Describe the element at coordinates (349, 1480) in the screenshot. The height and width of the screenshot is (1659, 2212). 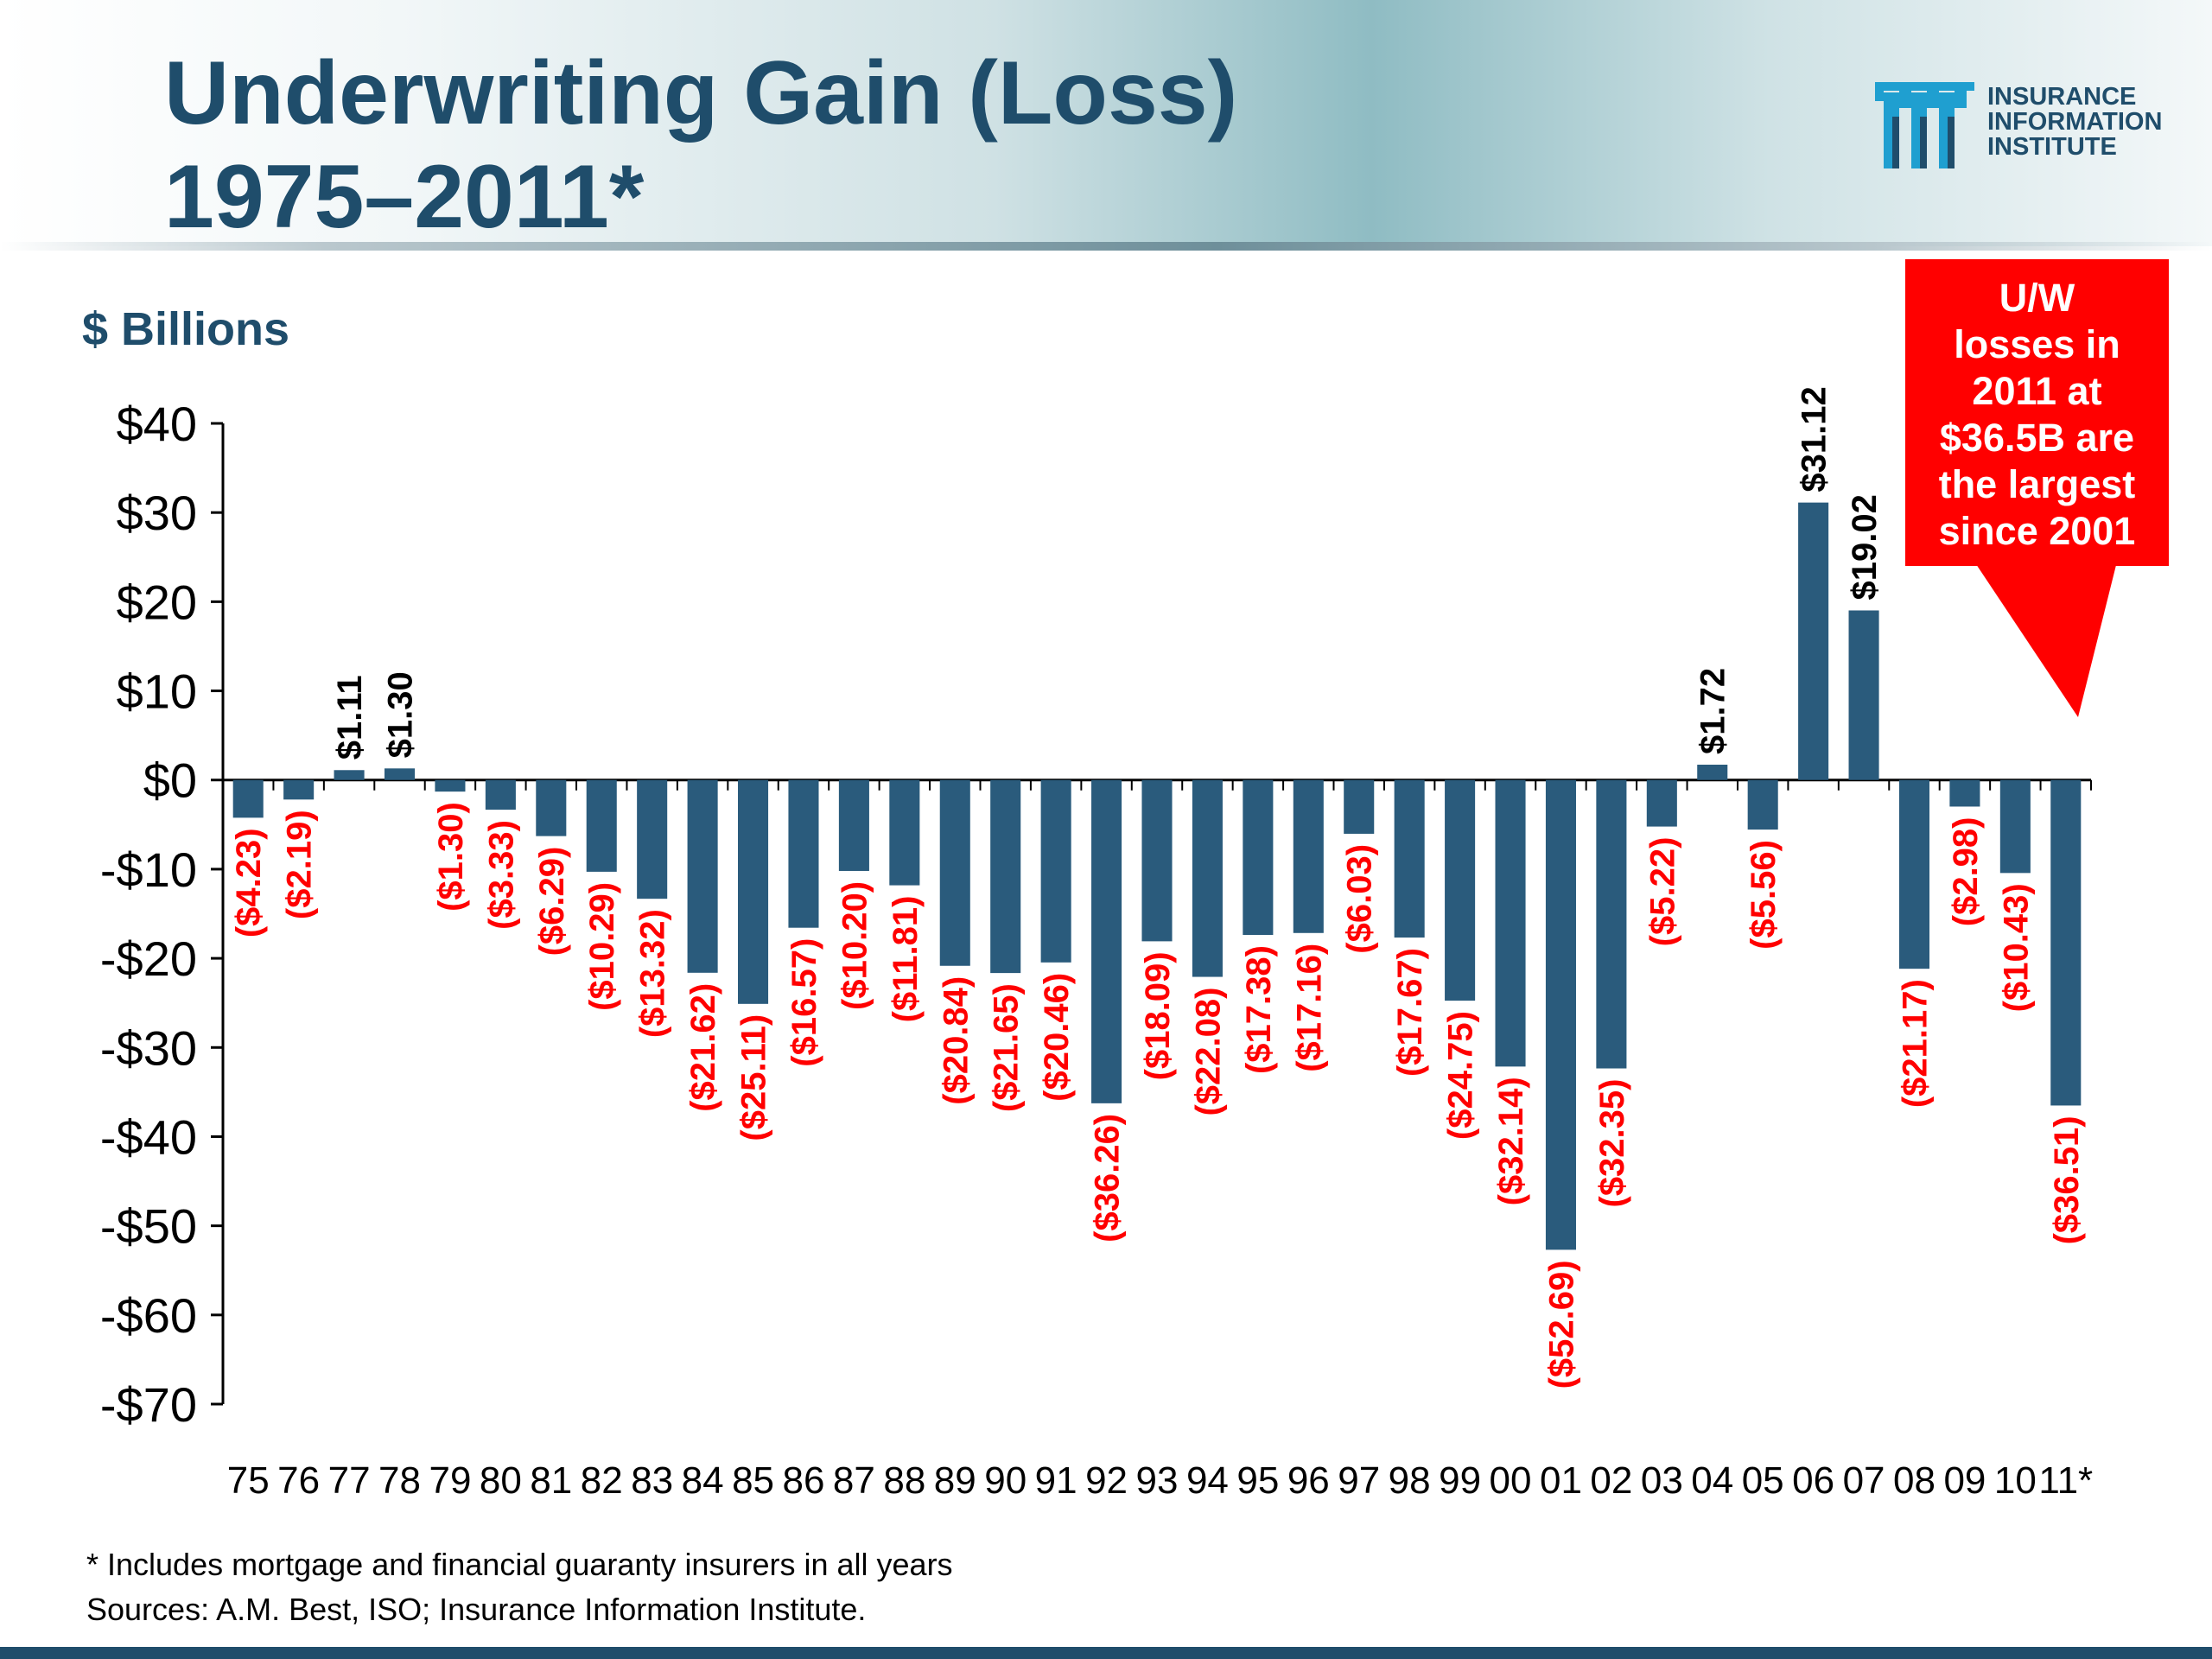
I see `x-tick-label: 77` at that location.